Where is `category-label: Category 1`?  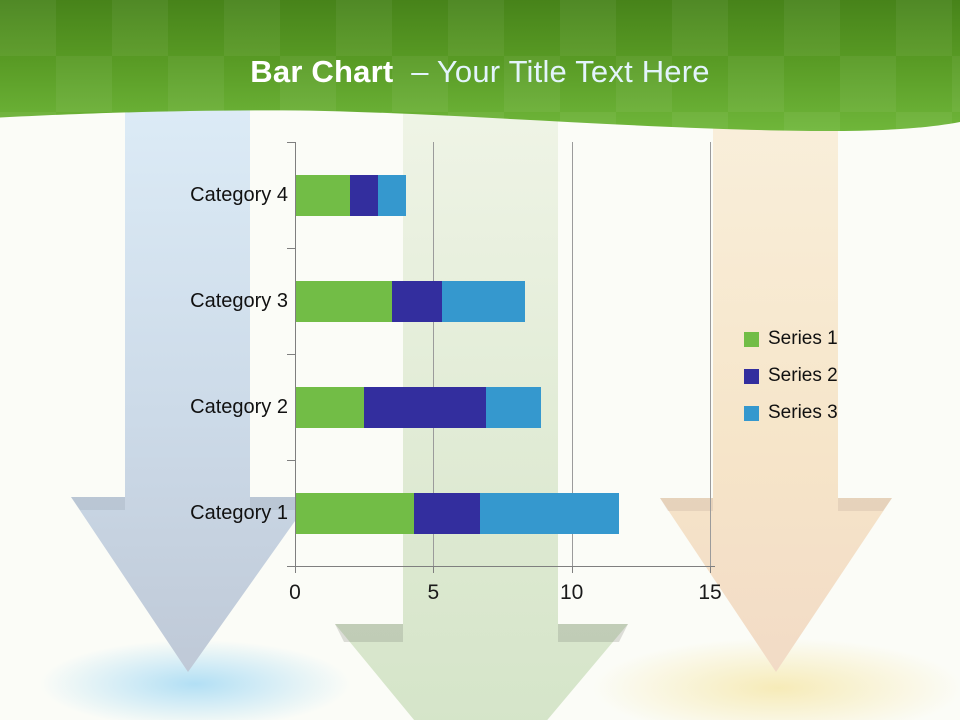 category-label: Category 1 is located at coordinates (239, 513).